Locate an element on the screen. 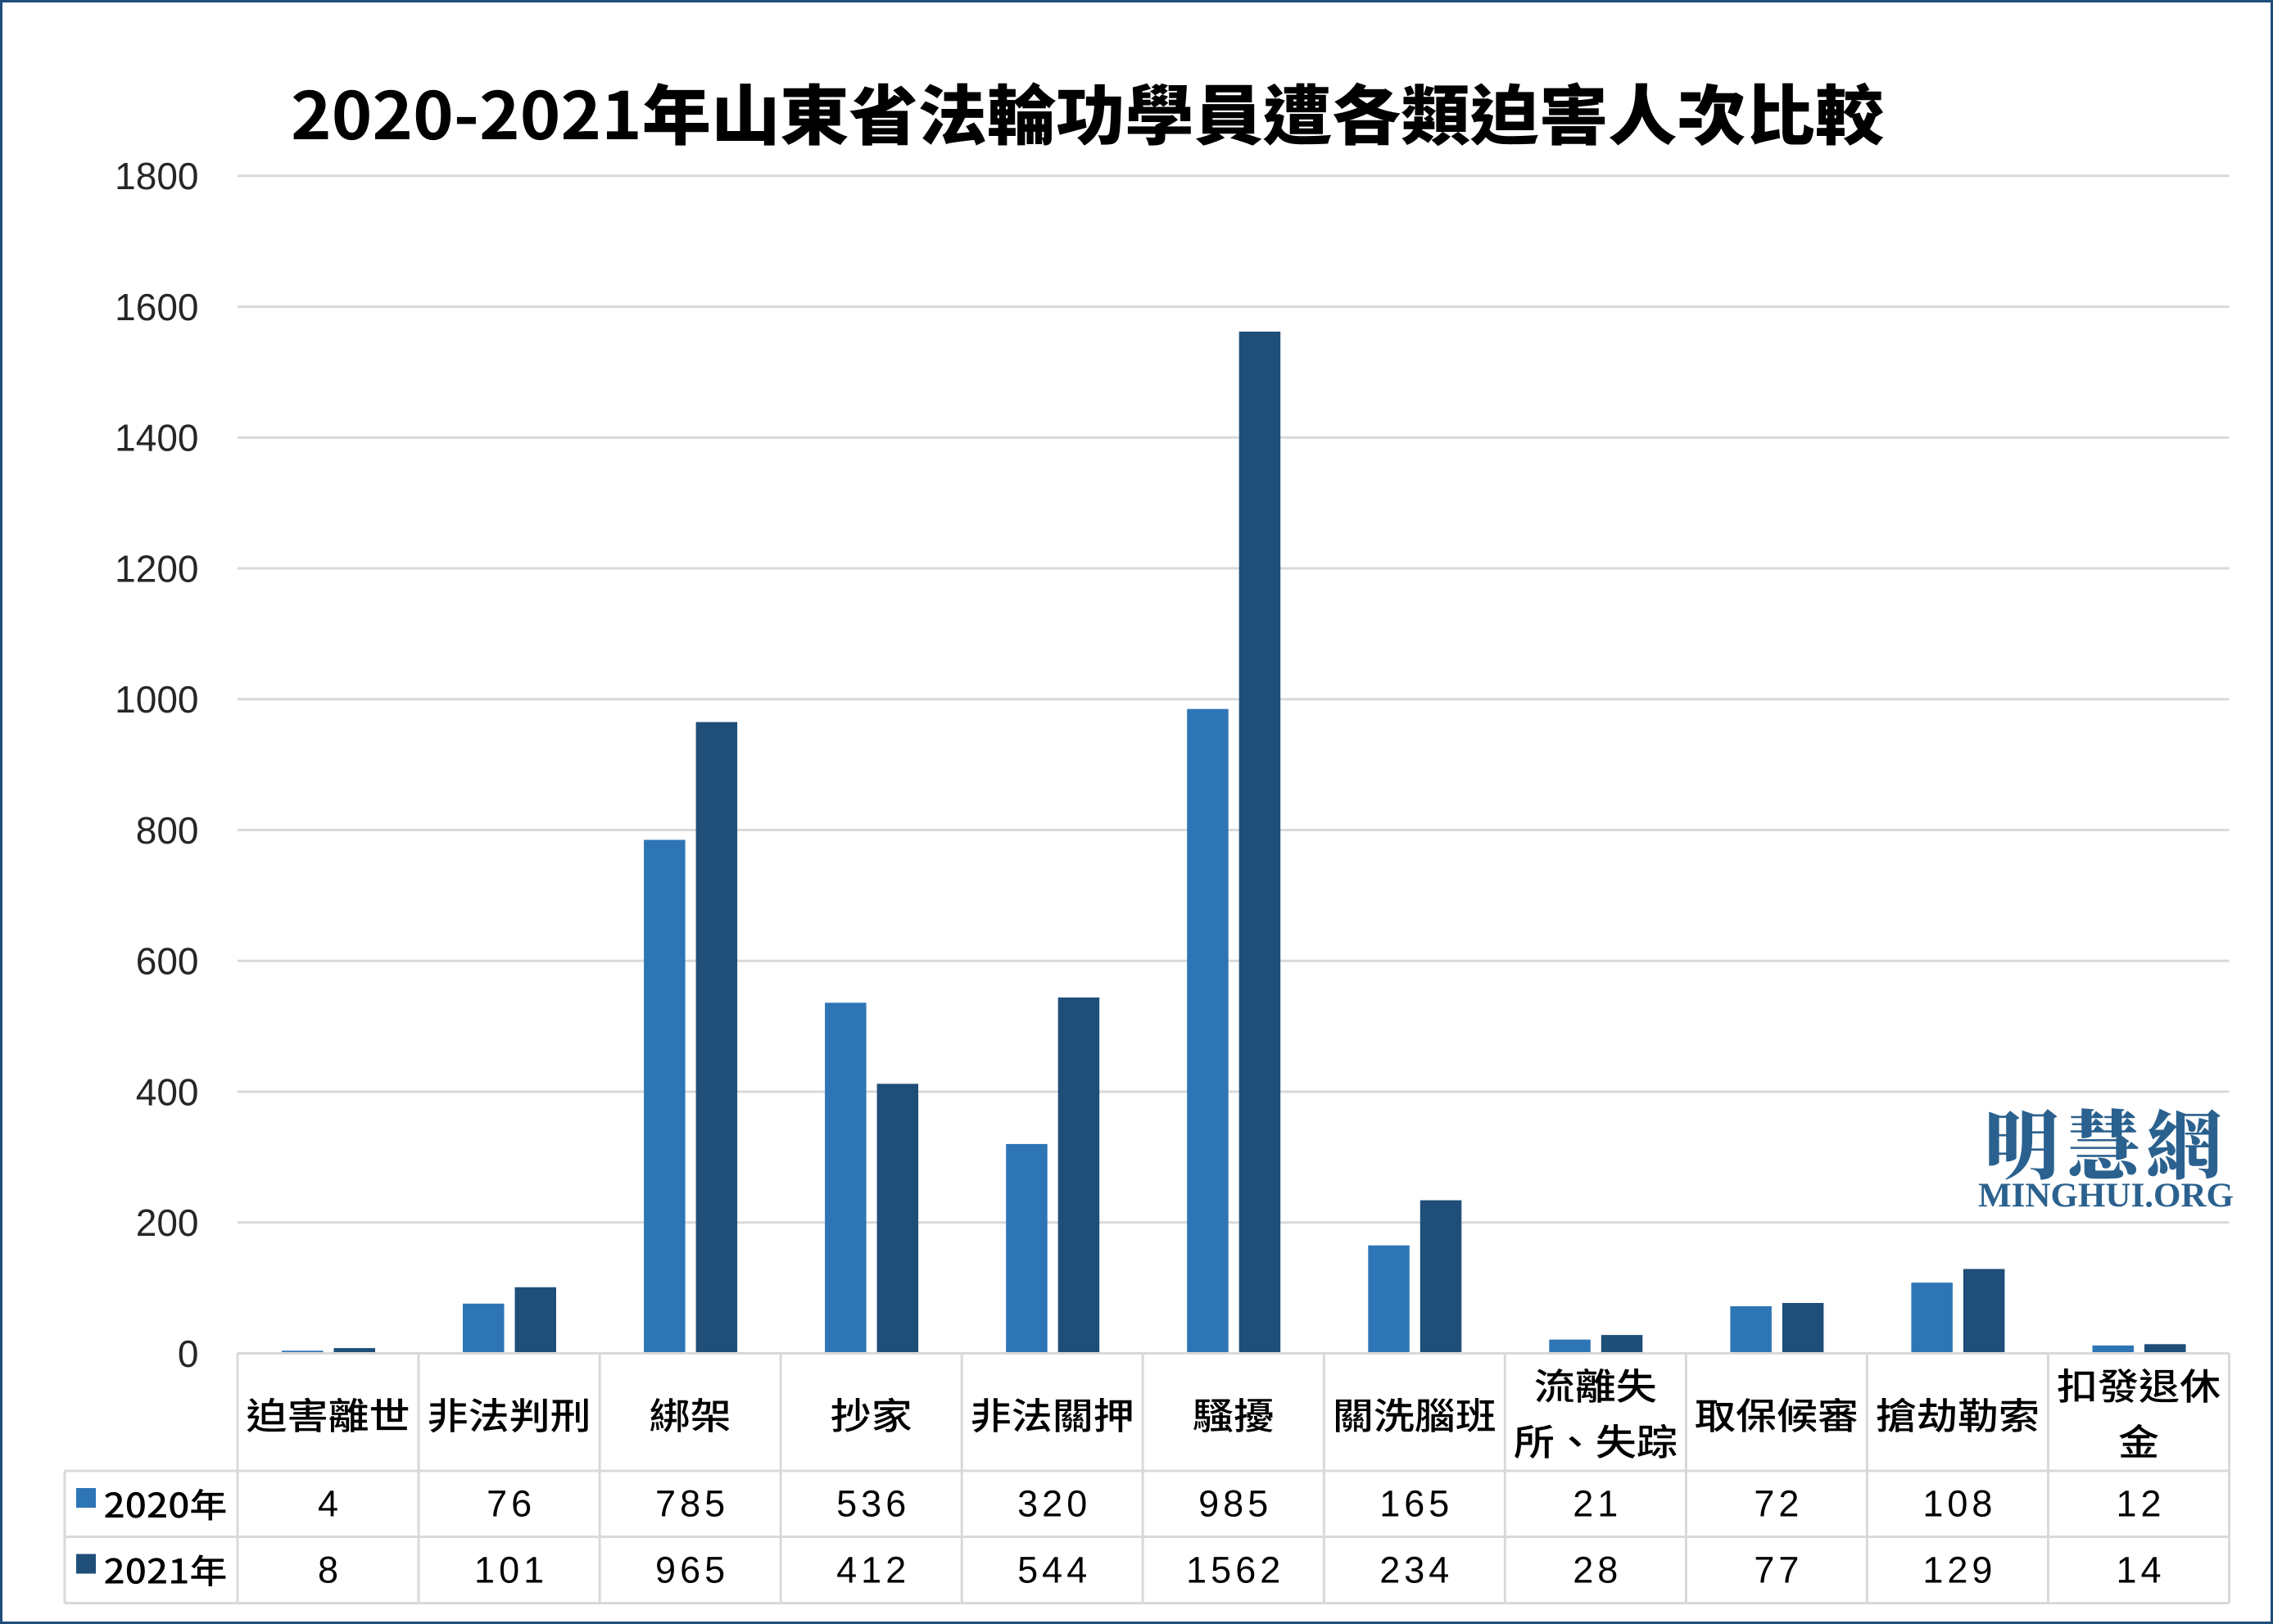 This screenshot has width=2273, height=1624. svg-text: 21 is located at coordinates (1597, 1504).